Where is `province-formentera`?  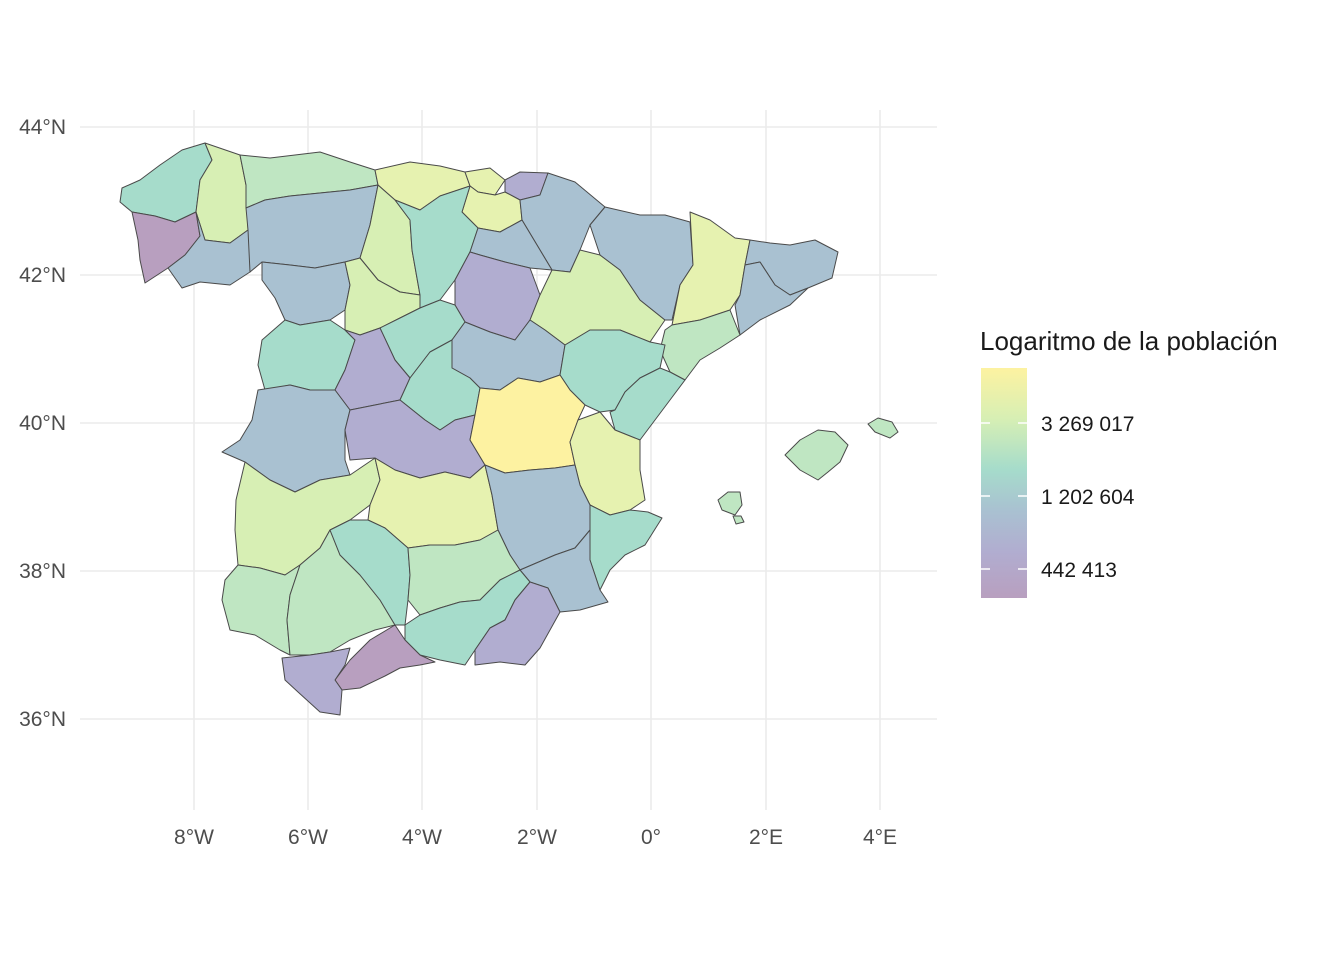
province-formentera is located at coordinates (738, 520).